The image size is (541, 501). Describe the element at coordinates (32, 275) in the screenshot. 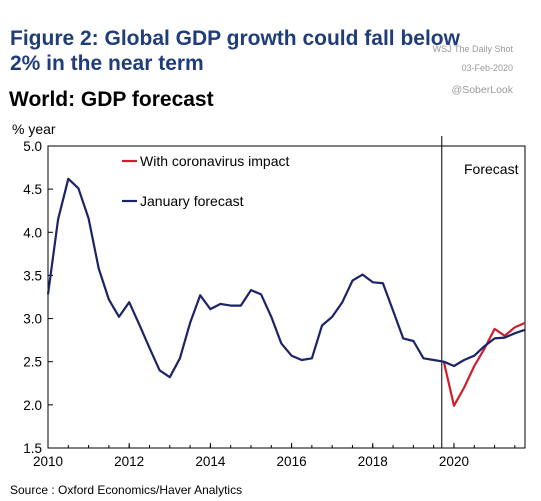

I see `y-tick-label: 3.5` at that location.